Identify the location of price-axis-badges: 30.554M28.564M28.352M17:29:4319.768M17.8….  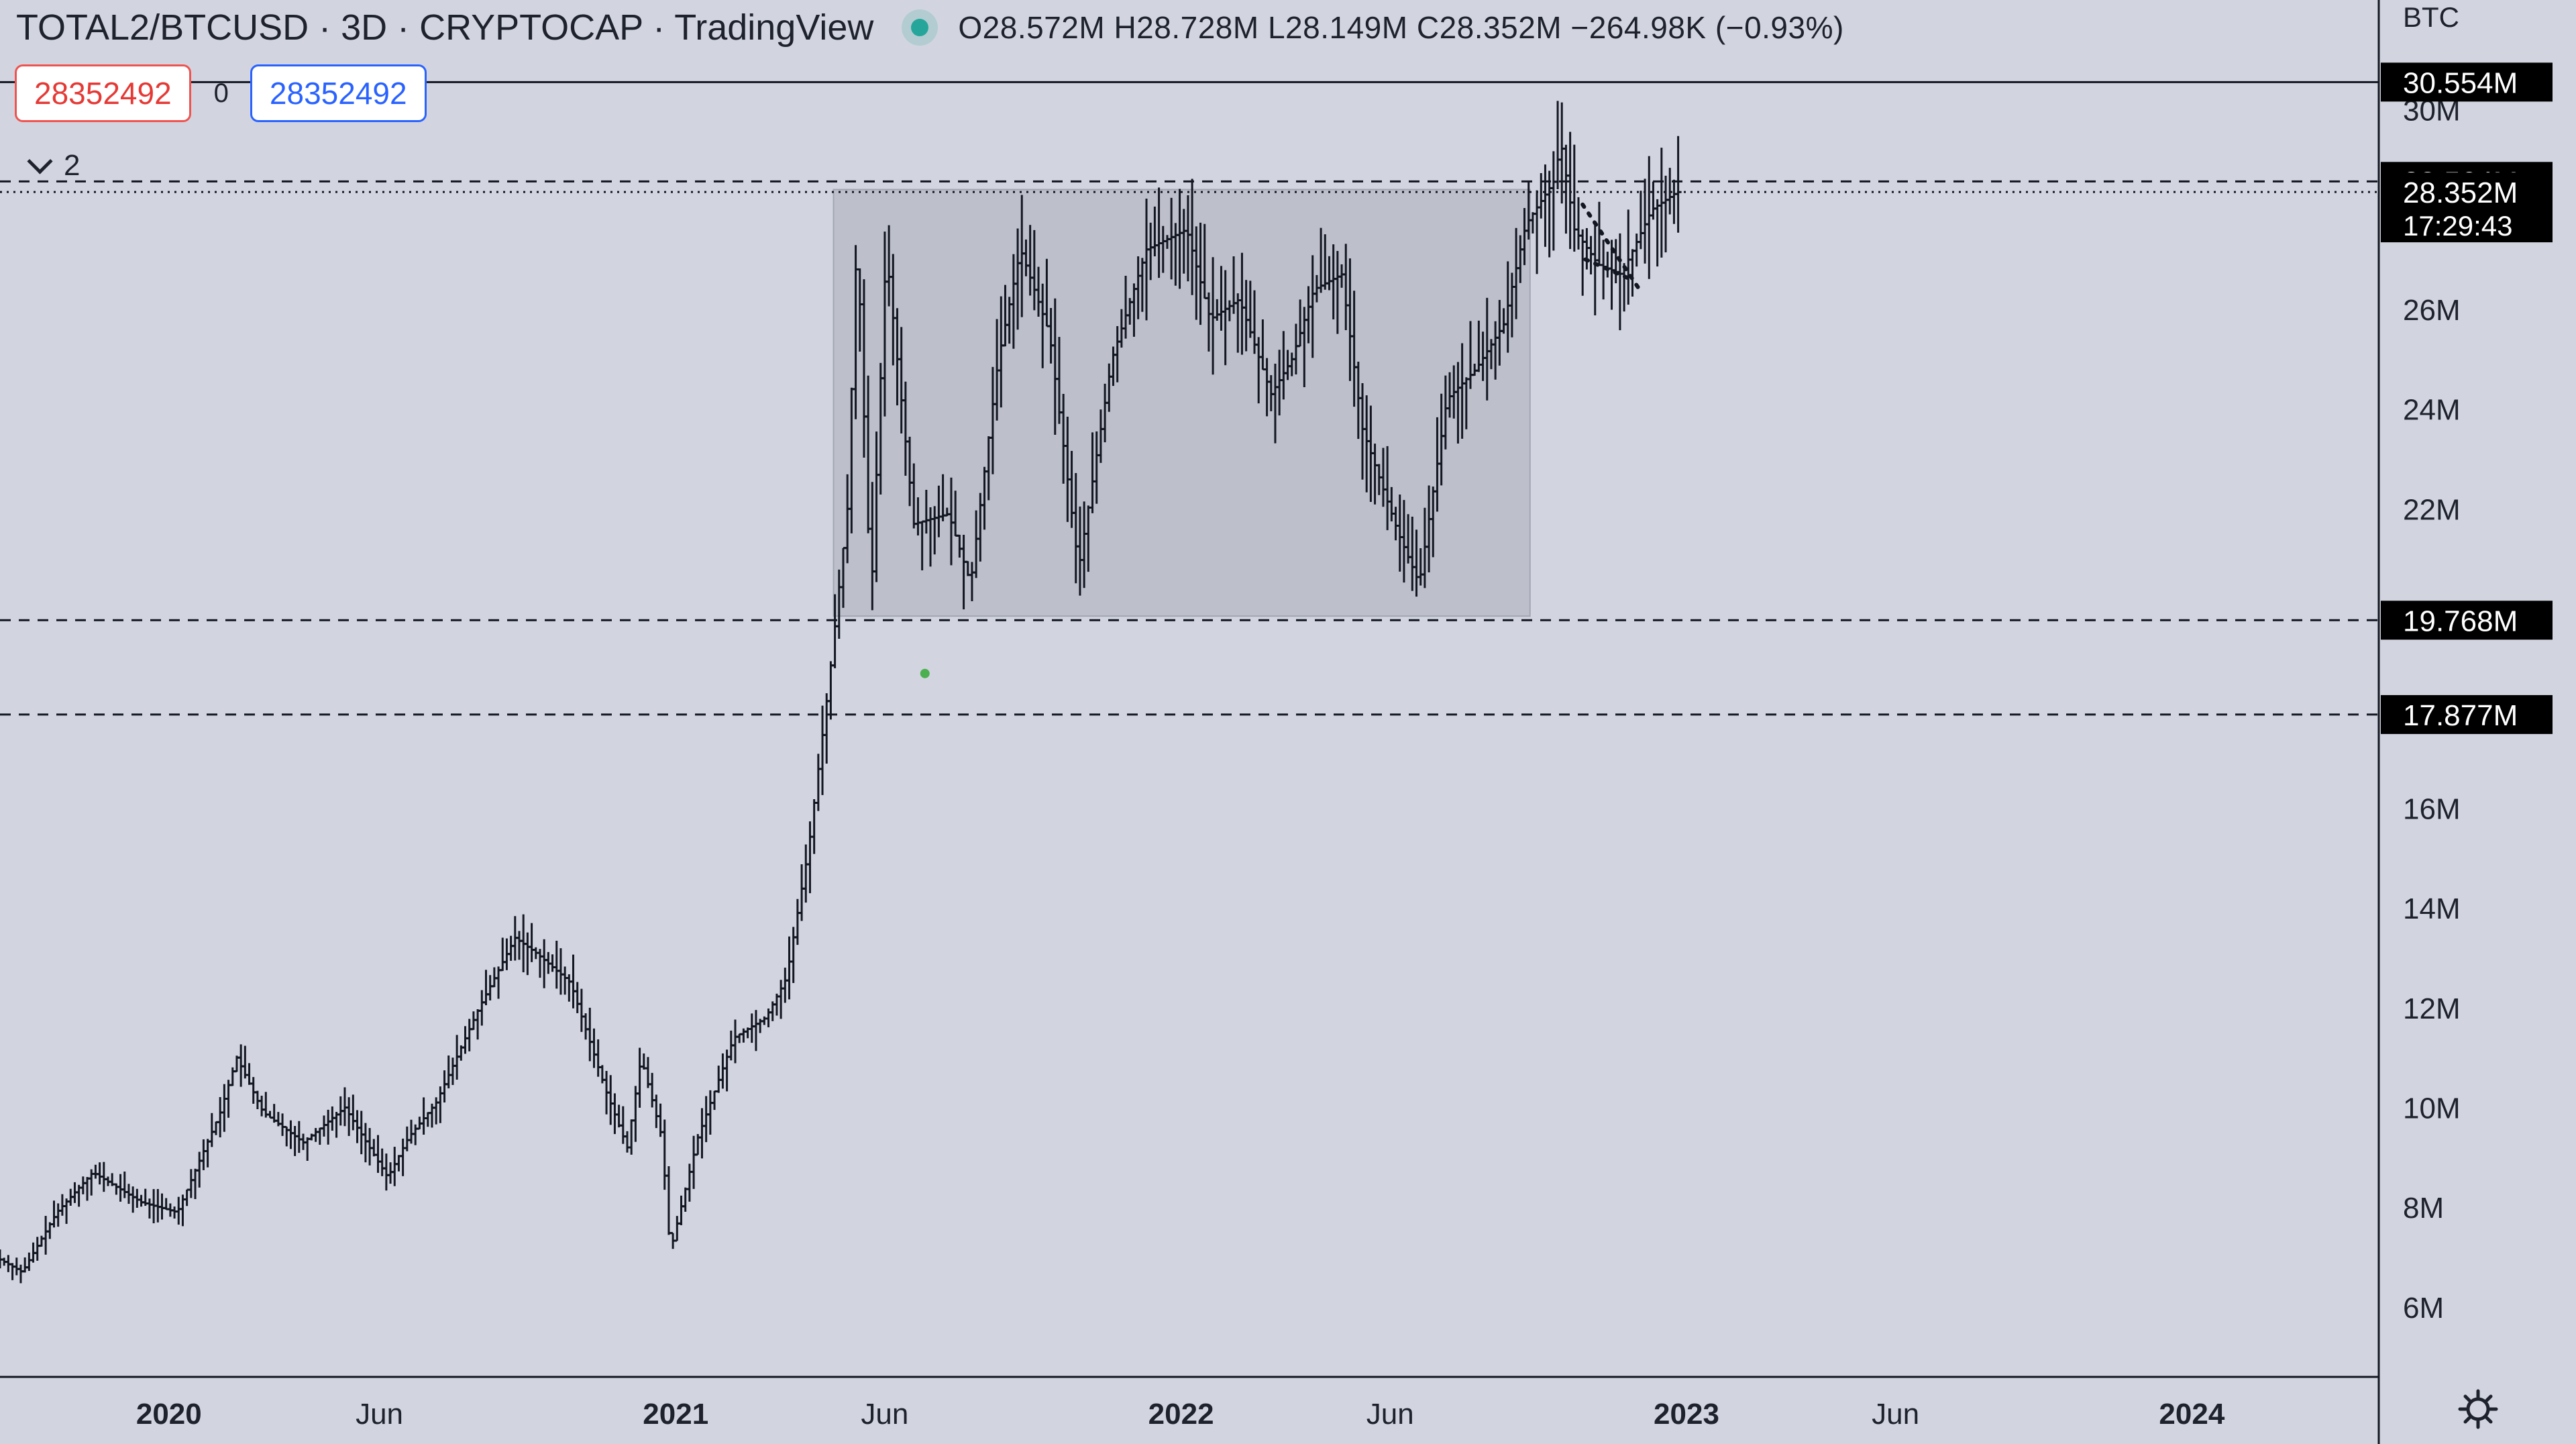
(2467, 398).